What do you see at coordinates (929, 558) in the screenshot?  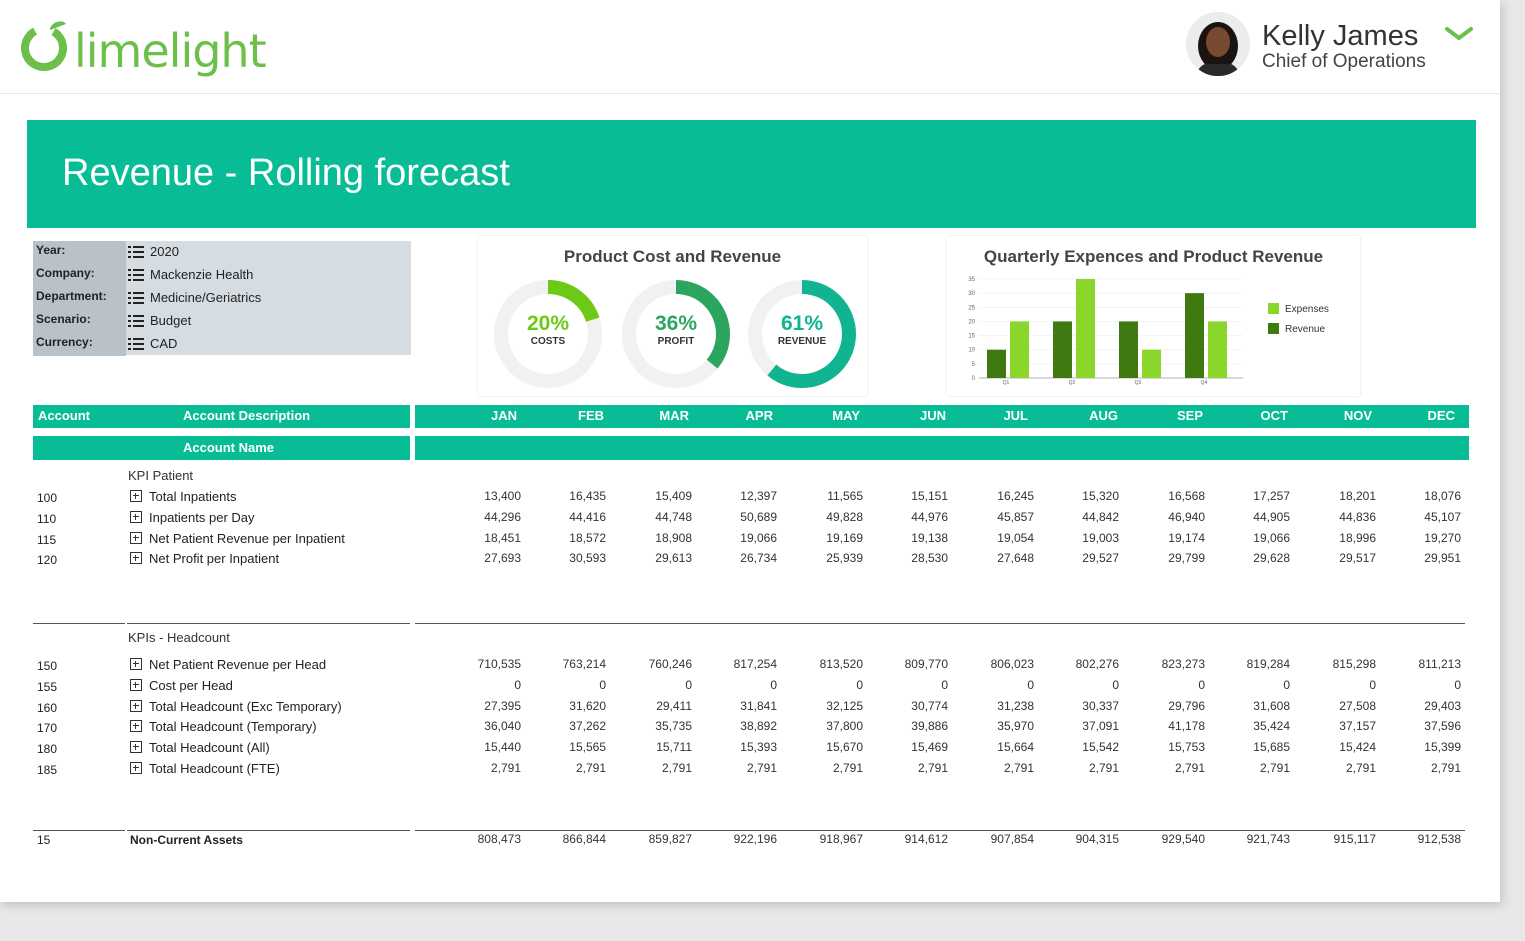 I see `value-cell: 28,530` at bounding box center [929, 558].